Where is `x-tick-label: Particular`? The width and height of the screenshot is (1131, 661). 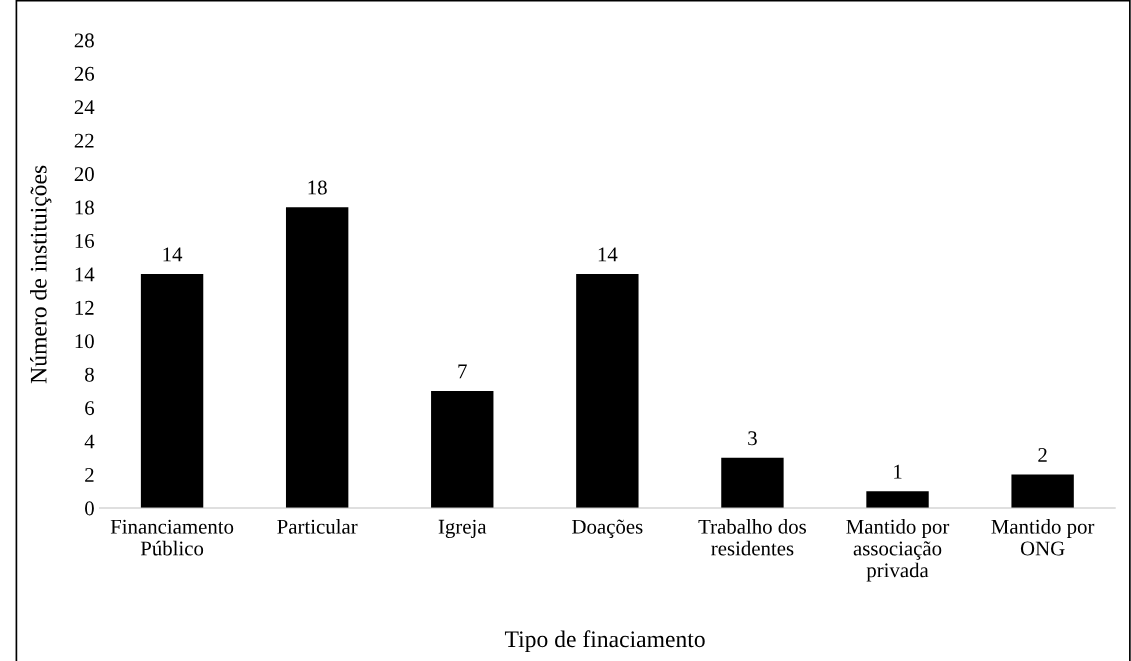 x-tick-label: Particular is located at coordinates (317, 526).